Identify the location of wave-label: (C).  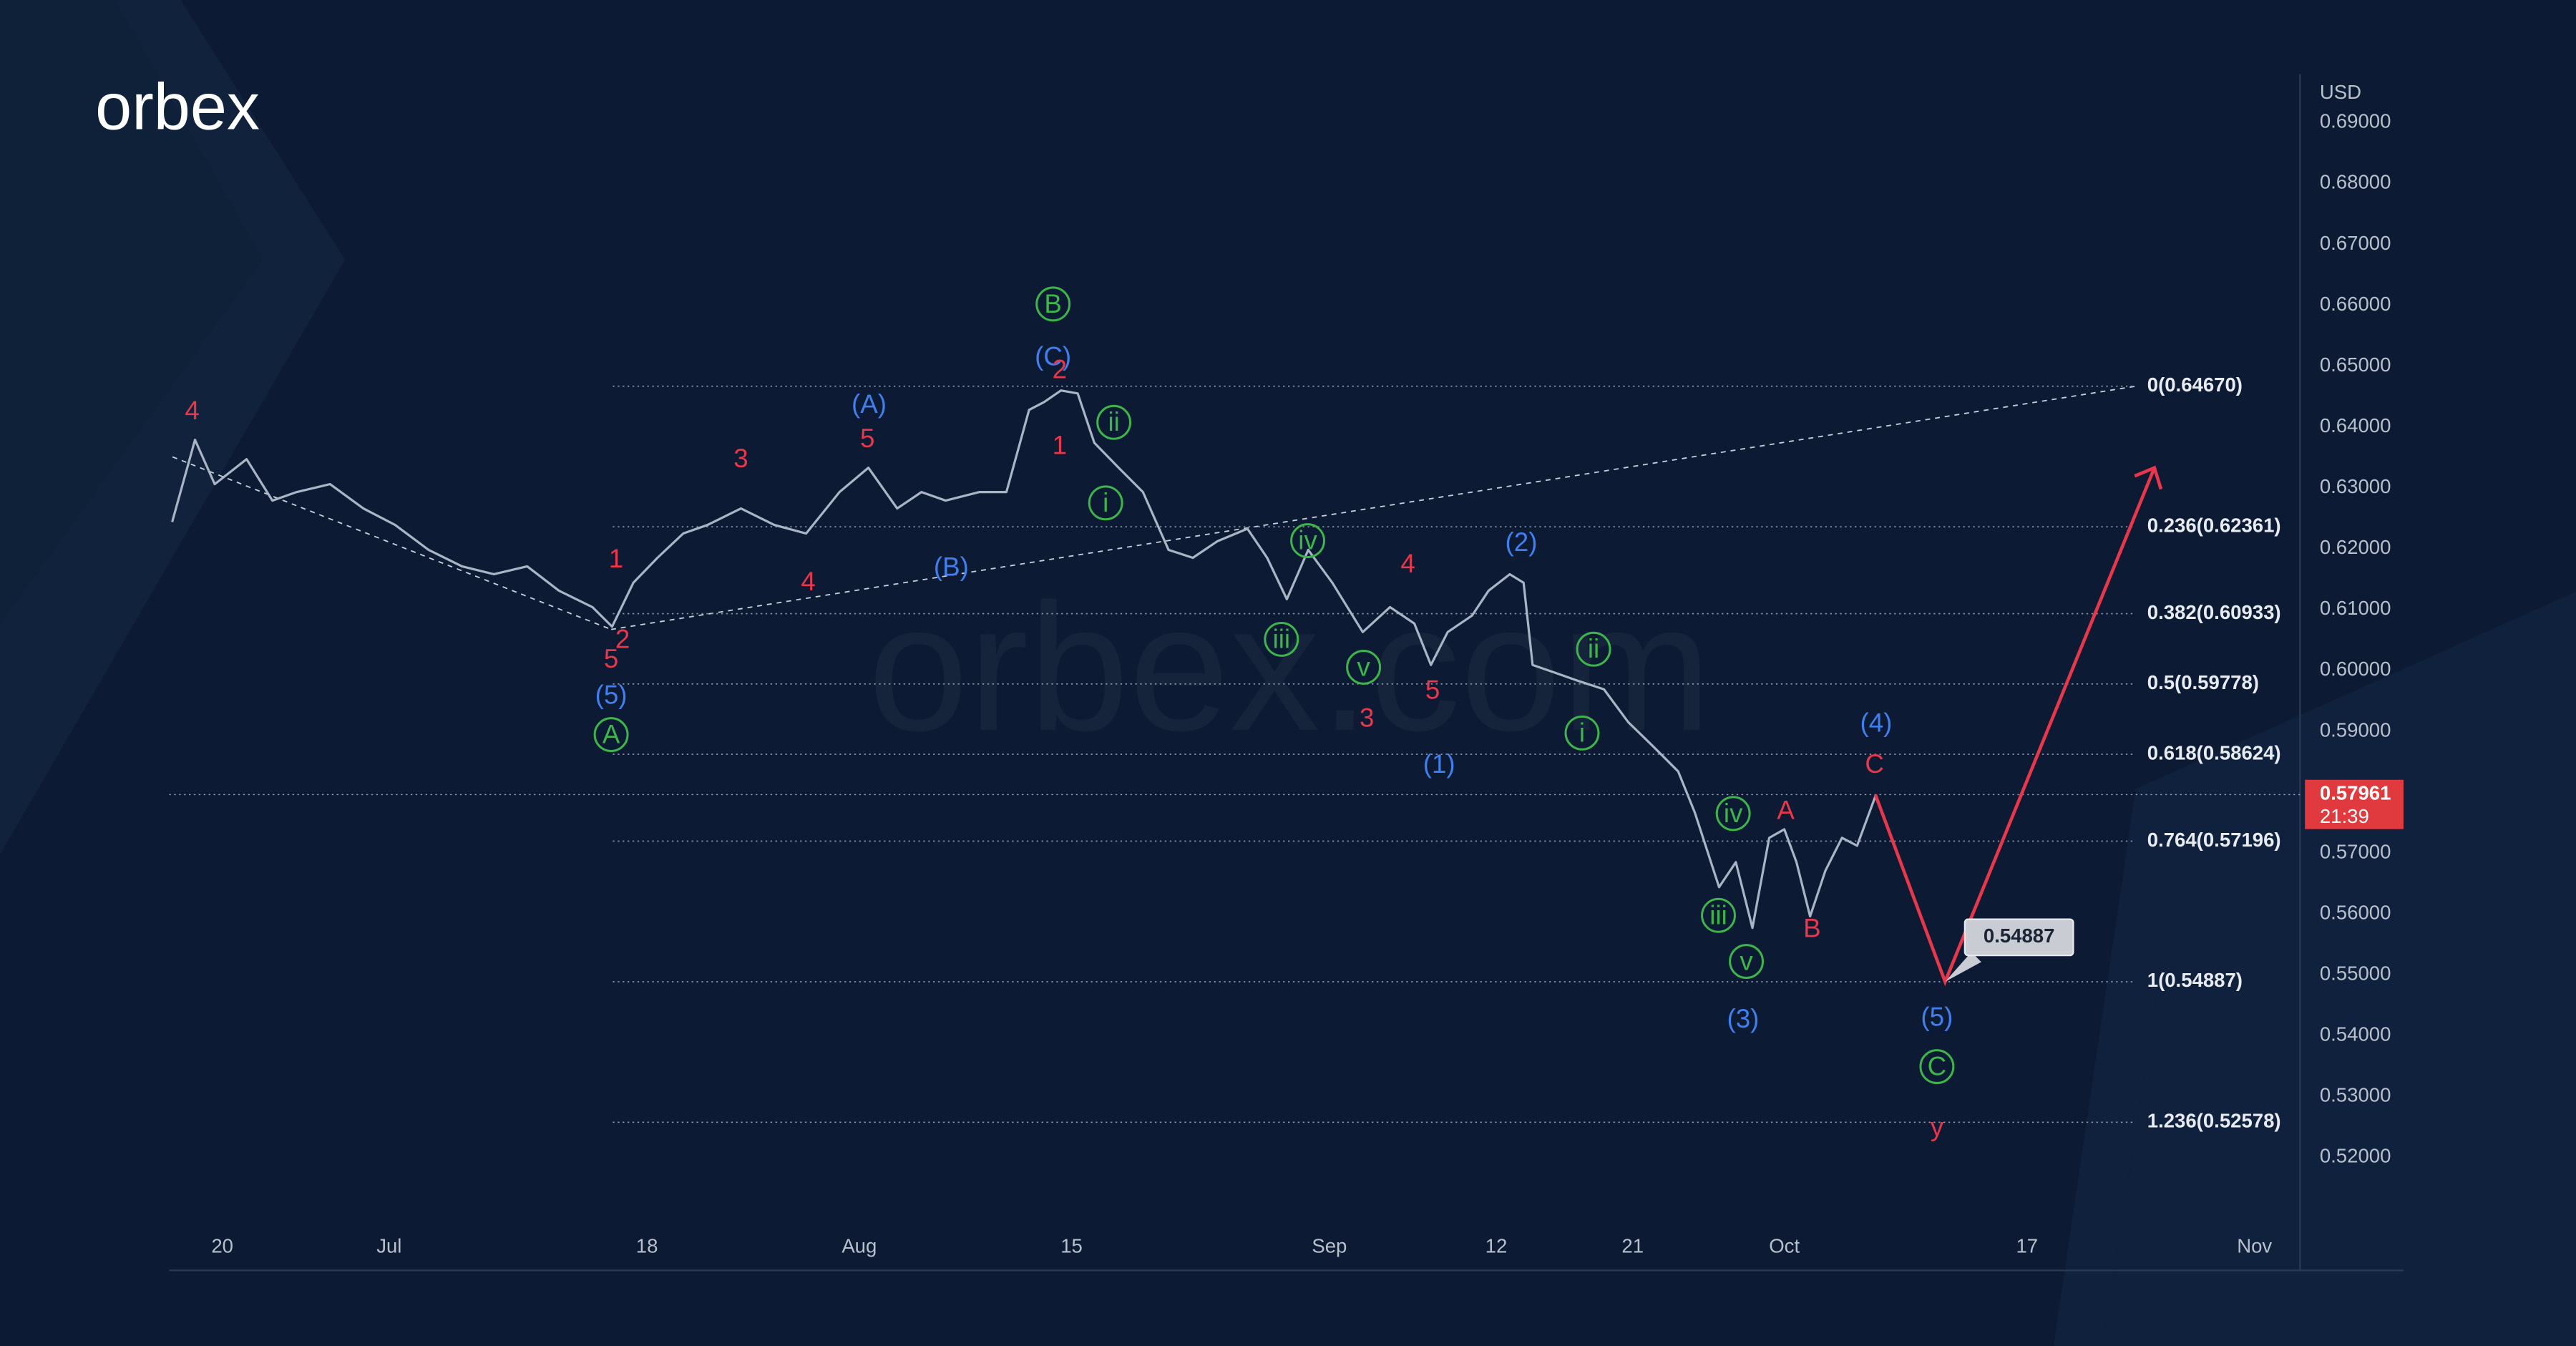
(1053, 356).